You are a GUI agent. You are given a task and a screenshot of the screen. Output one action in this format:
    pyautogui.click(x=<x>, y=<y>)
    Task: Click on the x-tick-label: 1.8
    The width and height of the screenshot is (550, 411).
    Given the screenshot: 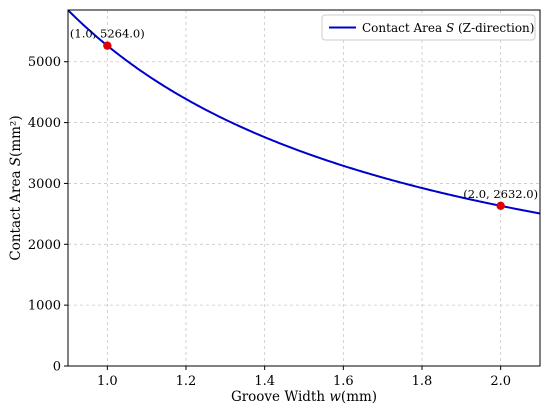 What is the action you would take?
    pyautogui.click(x=422, y=381)
    